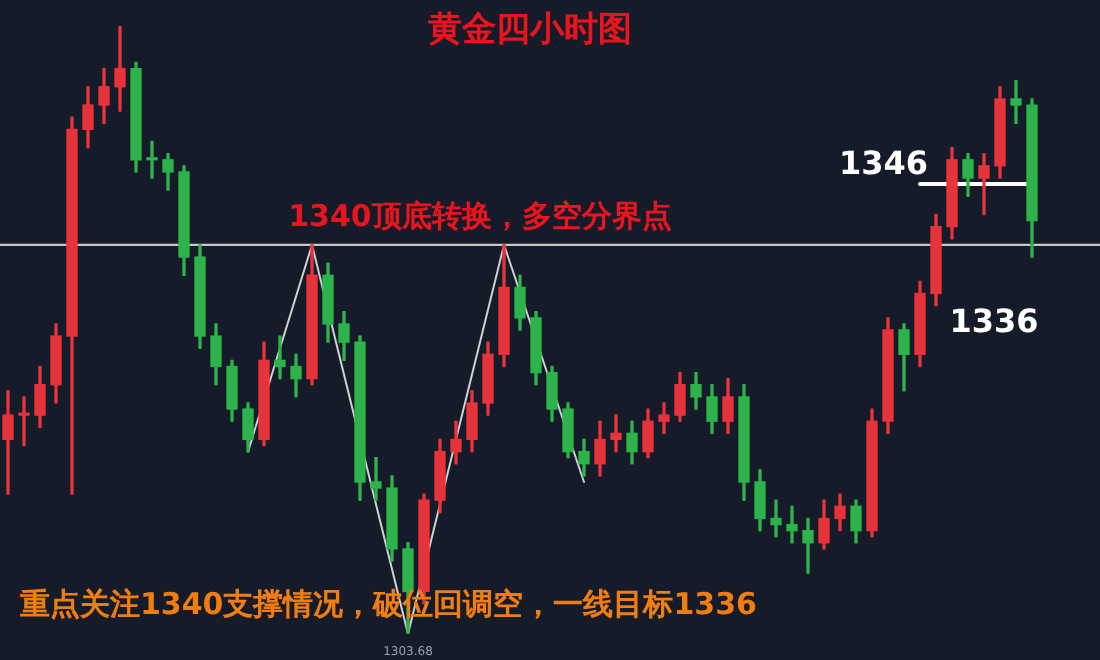 This screenshot has height=660, width=1100. I want to click on annotation: 1346, so click(883, 163).